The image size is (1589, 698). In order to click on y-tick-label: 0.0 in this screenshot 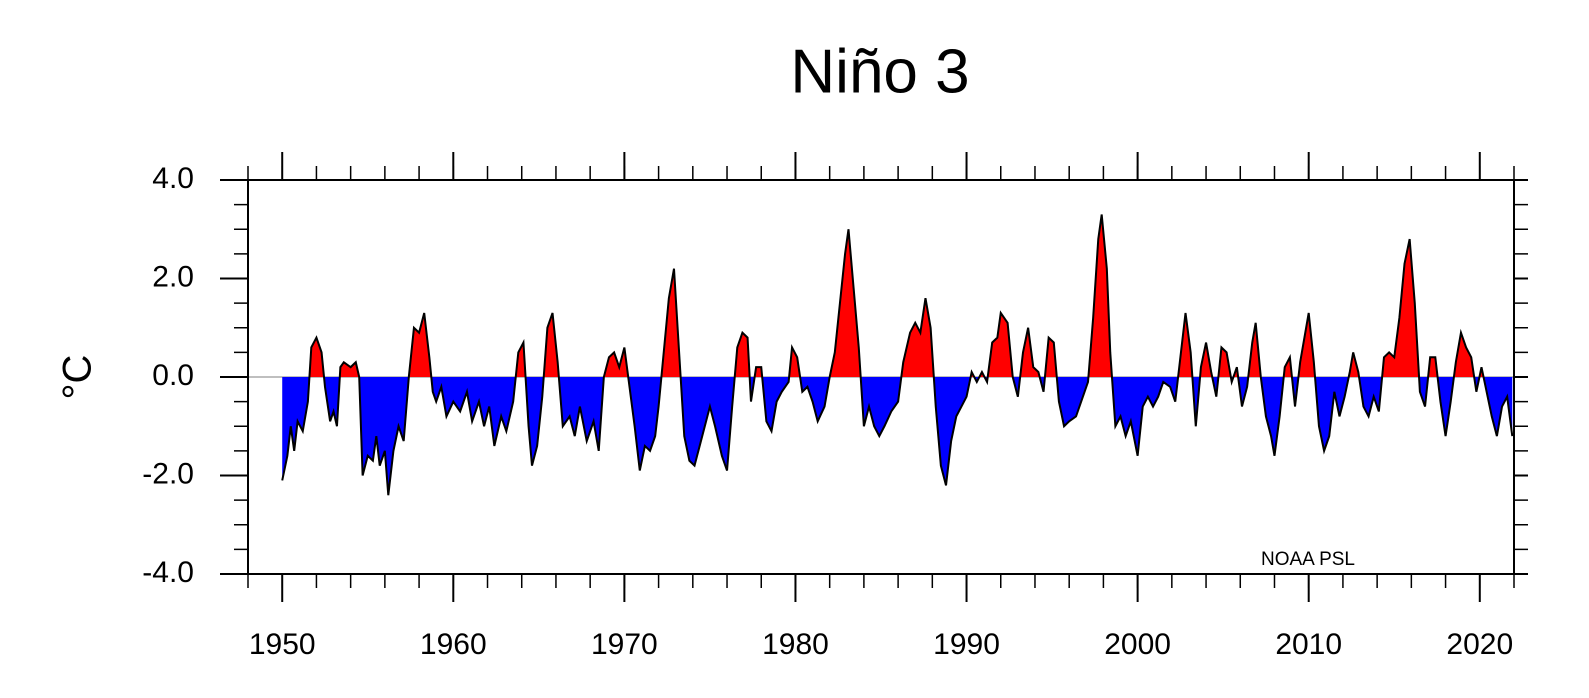, I will do `click(173, 375)`.